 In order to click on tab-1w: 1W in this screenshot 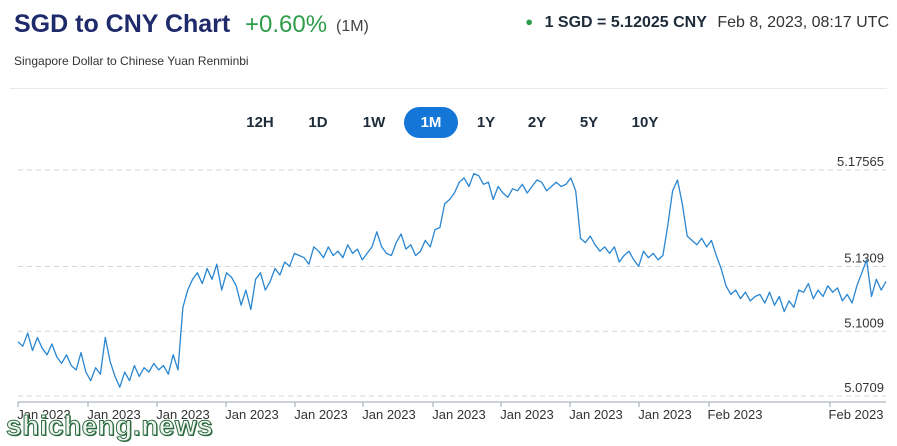, I will do `click(374, 122)`.